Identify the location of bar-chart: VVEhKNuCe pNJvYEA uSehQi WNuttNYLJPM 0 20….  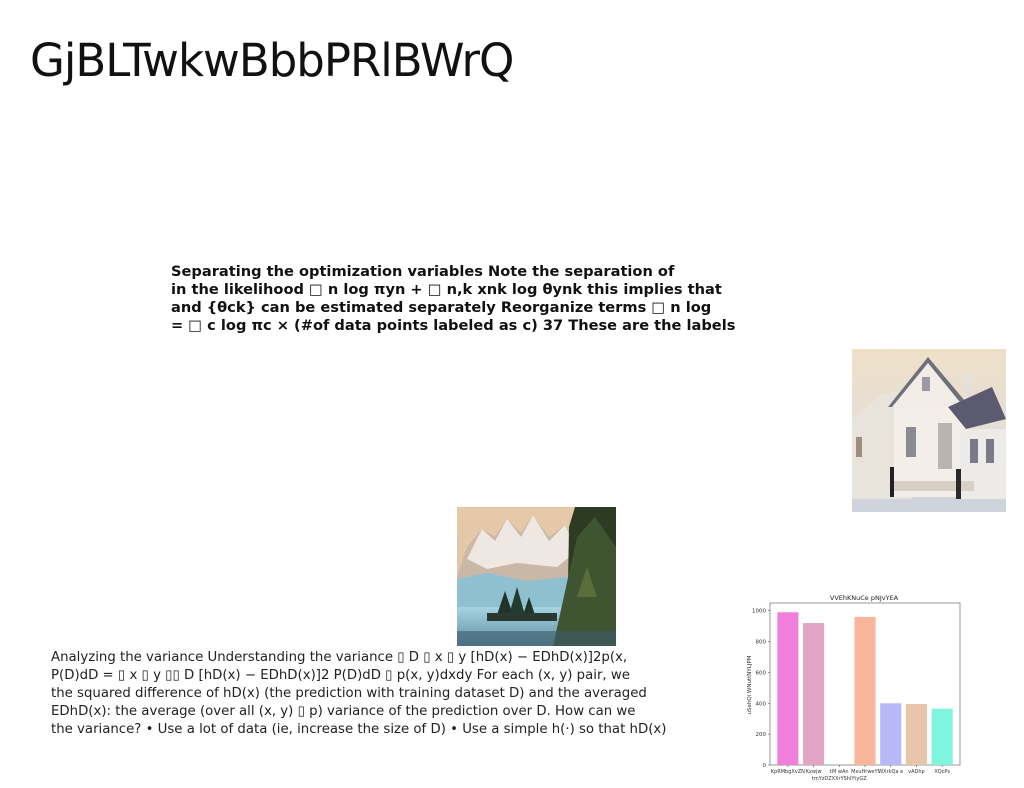
(854, 688).